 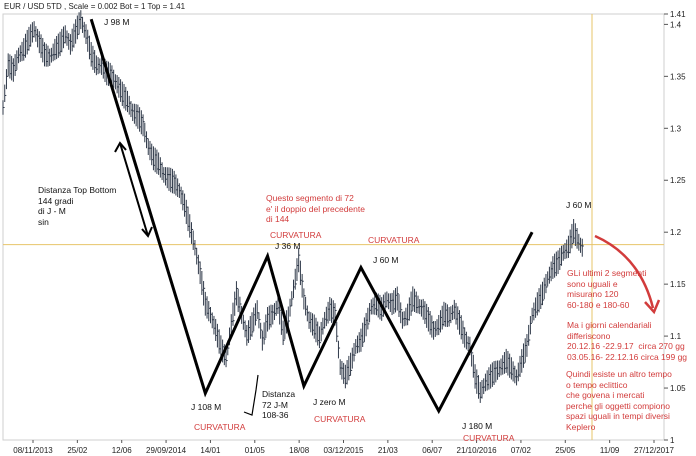 I want to click on y-tick-label: 1, so click(x=672, y=440).